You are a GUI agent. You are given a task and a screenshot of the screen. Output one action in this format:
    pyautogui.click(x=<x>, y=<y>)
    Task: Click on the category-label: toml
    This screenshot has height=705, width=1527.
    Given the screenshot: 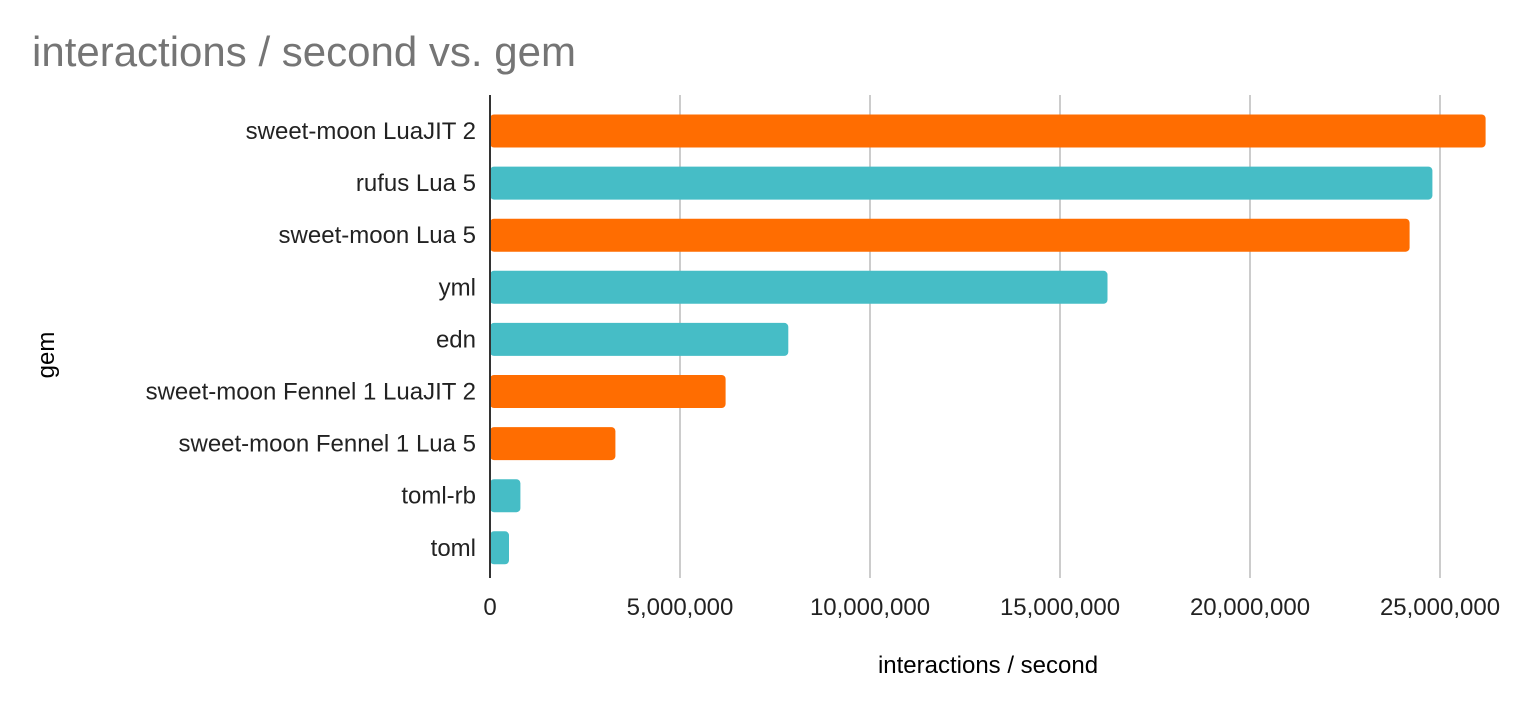 What is the action you would take?
    pyautogui.click(x=453, y=548)
    